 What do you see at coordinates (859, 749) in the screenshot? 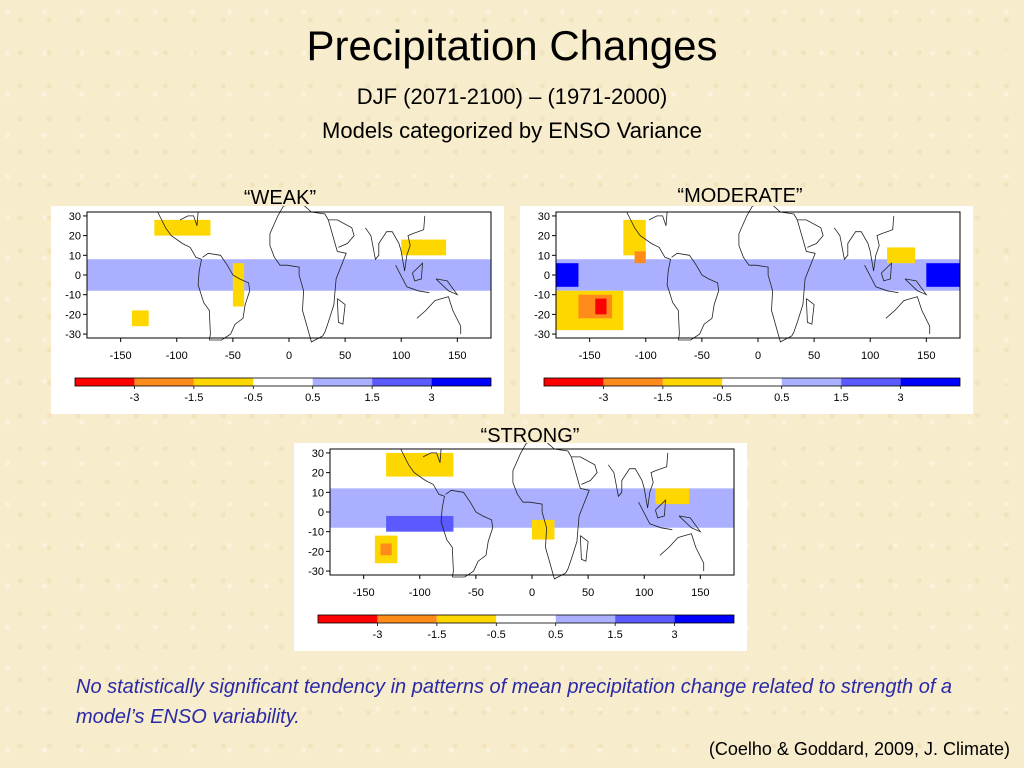
I see `citation: (Coelho & Goddard, 2009, J. Climate)` at bounding box center [859, 749].